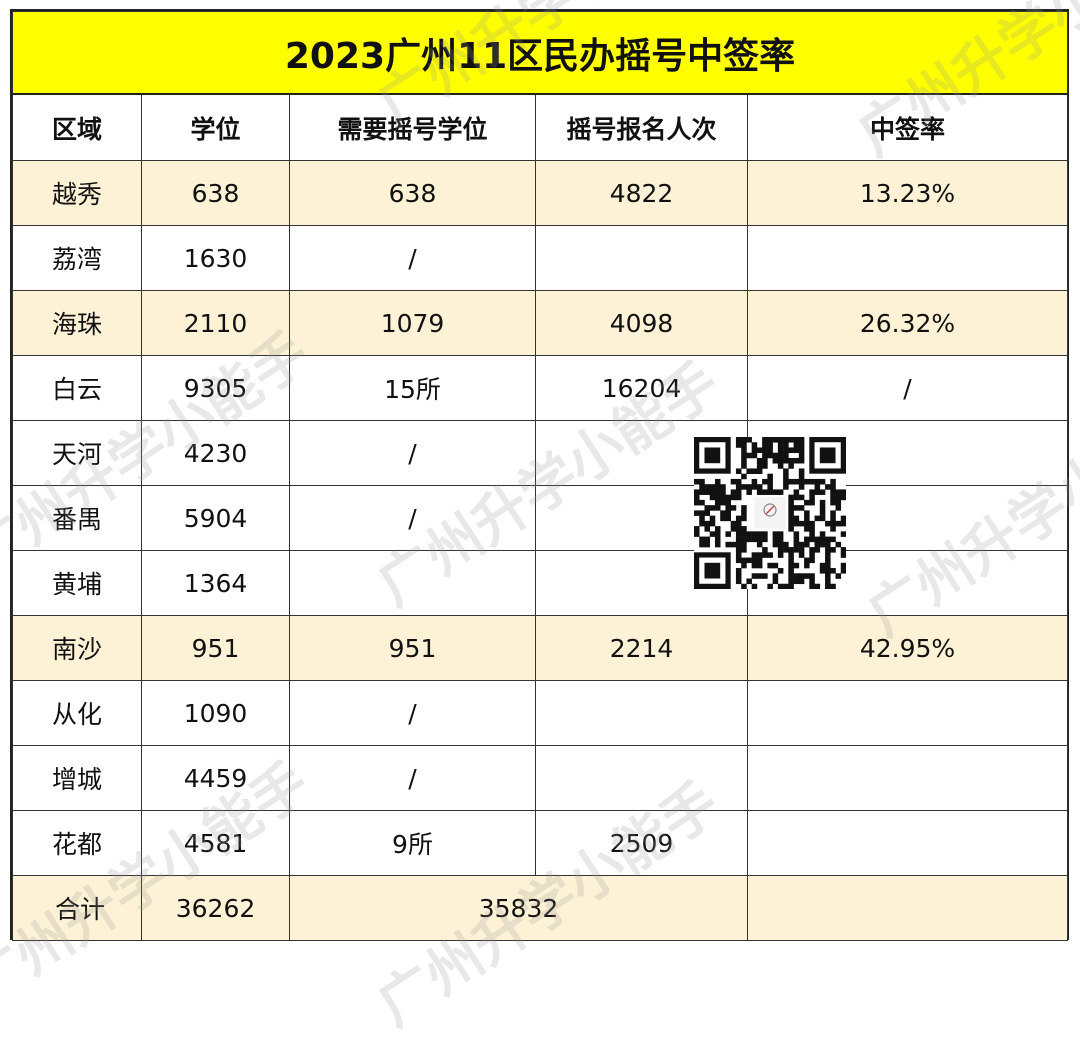  Describe the element at coordinates (215, 778) in the screenshot. I see `cell-seats: 4459` at that location.